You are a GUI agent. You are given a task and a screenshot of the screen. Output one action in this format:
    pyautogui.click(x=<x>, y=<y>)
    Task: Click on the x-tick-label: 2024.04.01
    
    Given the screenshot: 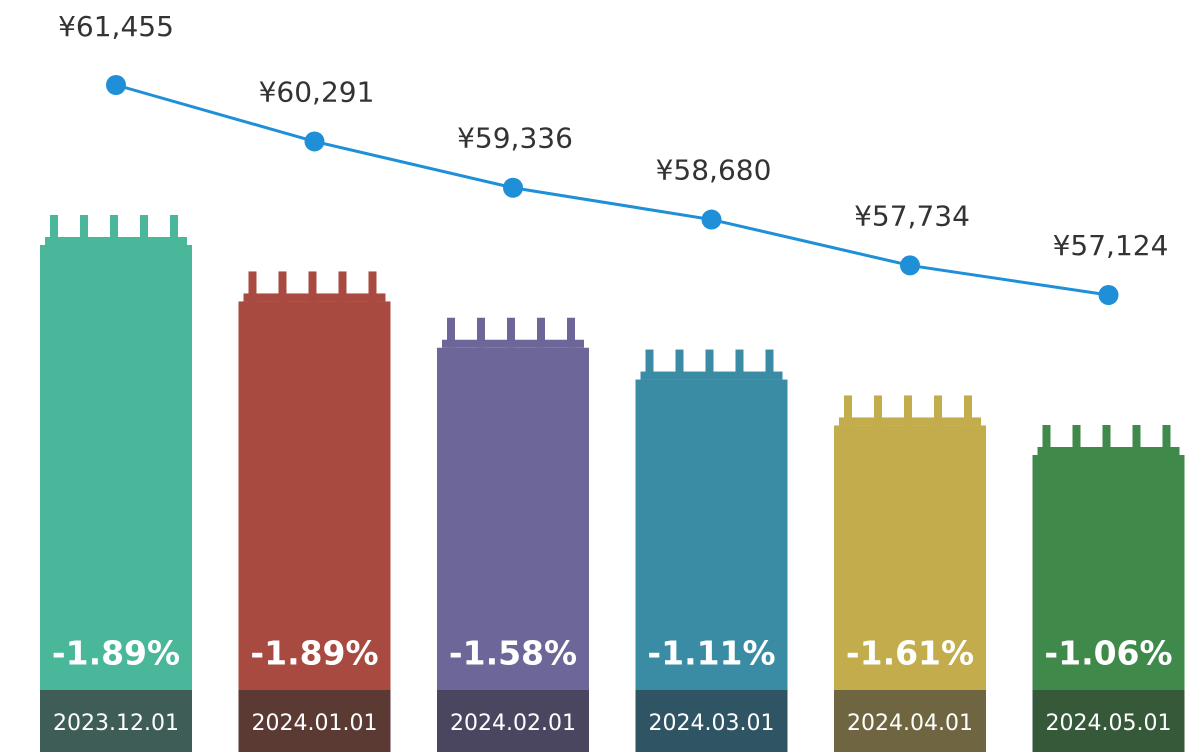 What is the action you would take?
    pyautogui.click(x=910, y=723)
    